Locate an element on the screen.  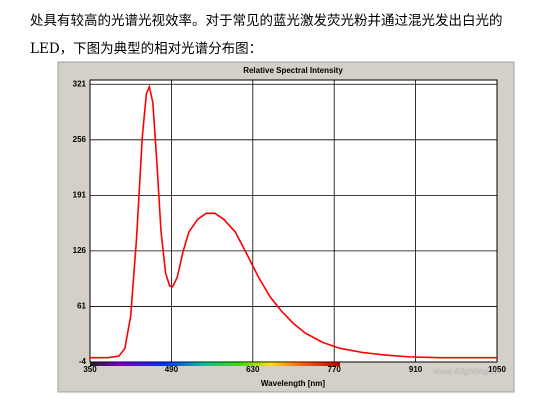
x-tick-label: 1050 is located at coordinates (497, 369).